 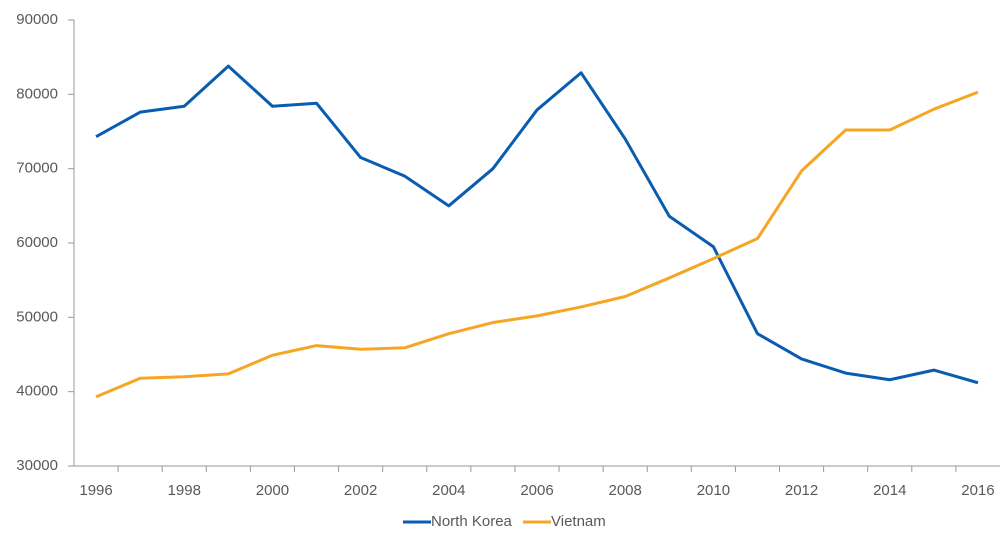 What do you see at coordinates (37, 242) in the screenshot?
I see `y-tick-label: 60000` at bounding box center [37, 242].